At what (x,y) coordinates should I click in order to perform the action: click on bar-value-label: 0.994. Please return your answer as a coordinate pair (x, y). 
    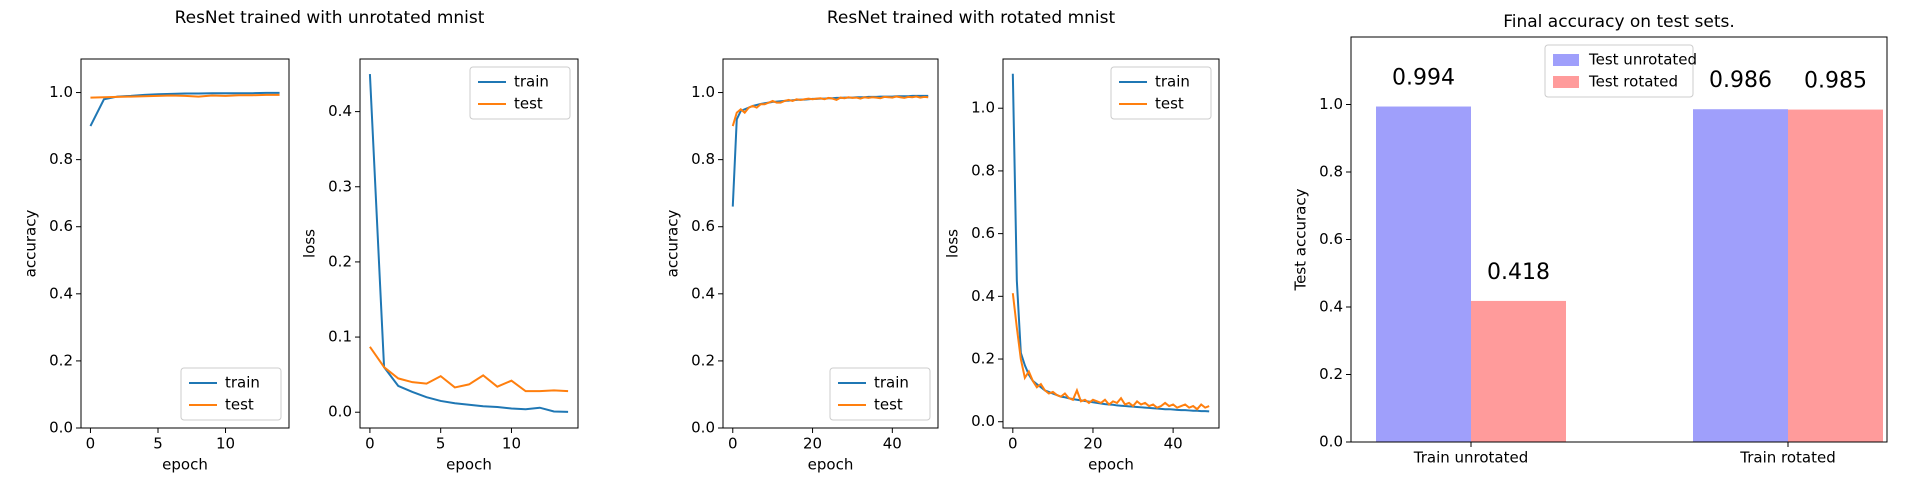
    Looking at the image, I should click on (1423, 78).